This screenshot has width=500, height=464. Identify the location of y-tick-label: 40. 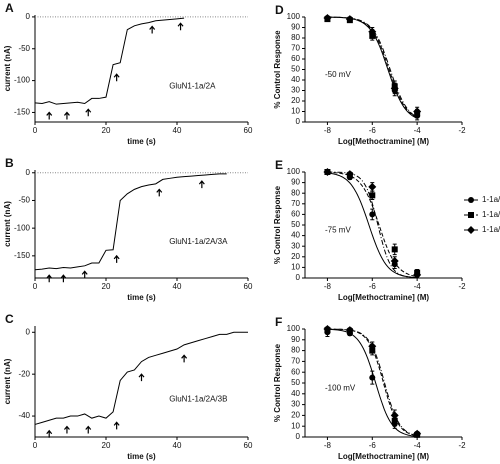
(295, 79).